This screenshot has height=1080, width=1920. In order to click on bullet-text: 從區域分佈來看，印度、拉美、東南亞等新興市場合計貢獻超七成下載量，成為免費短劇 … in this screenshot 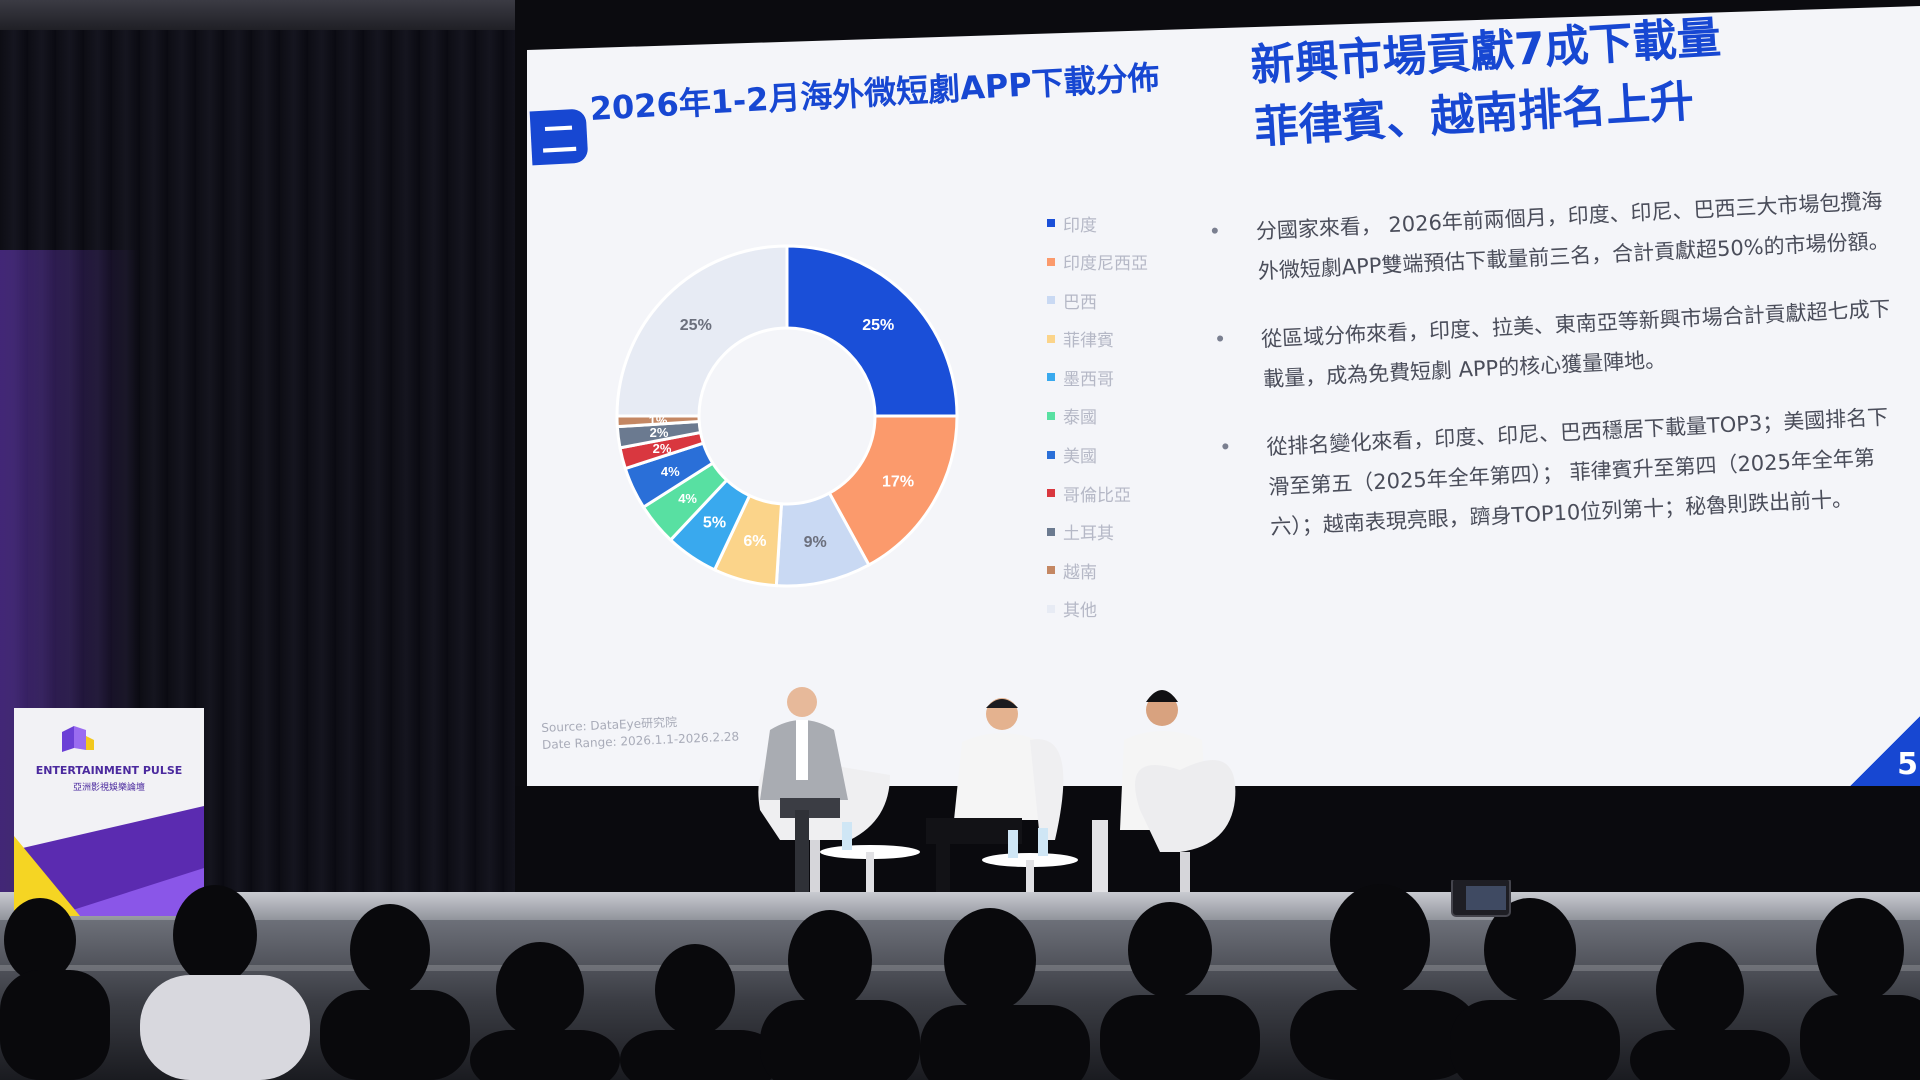, I will do `click(1576, 344)`.